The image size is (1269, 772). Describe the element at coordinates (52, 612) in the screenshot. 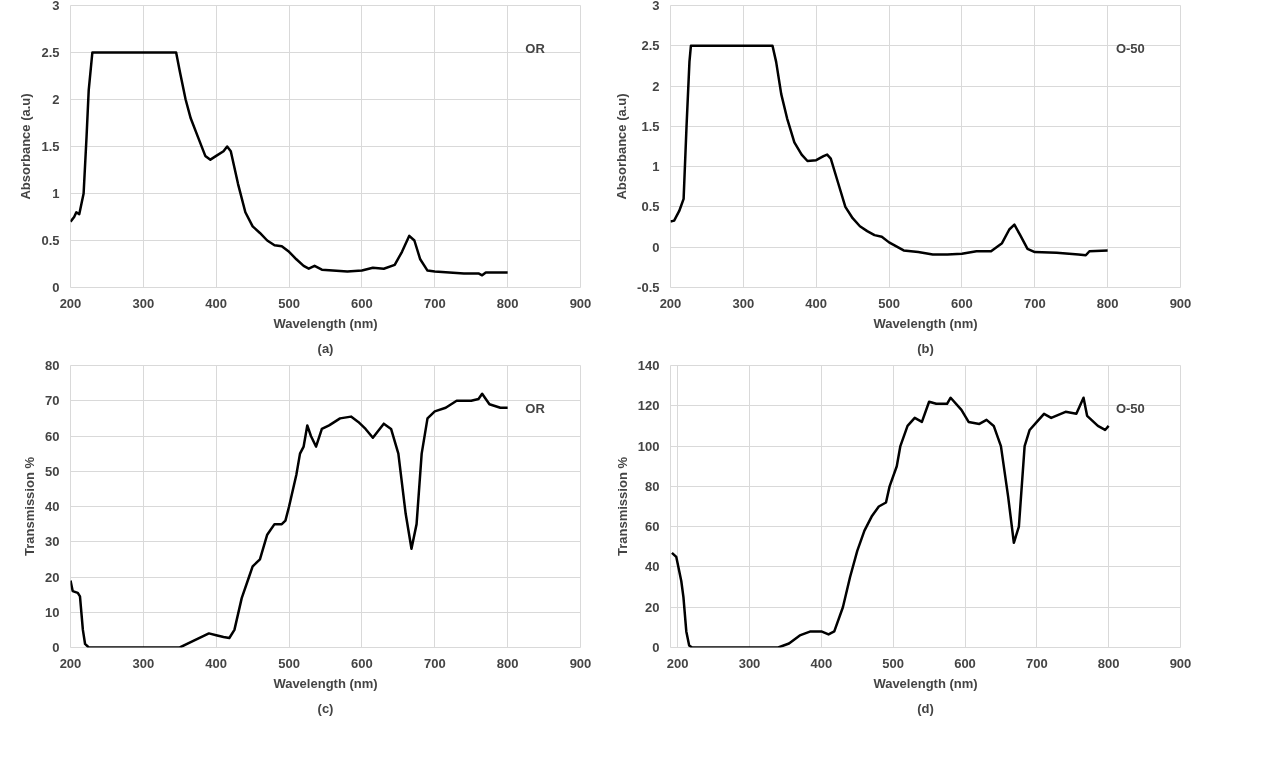

I see `y-tick-label: 10` at that location.